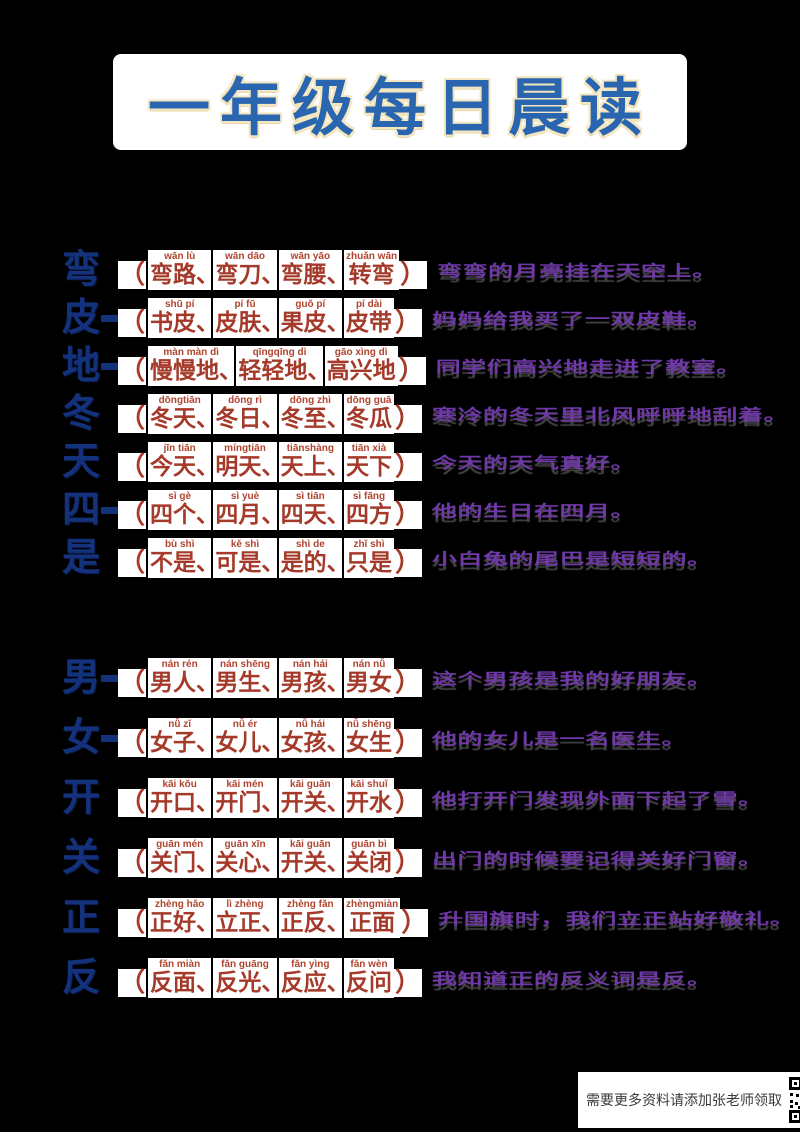  What do you see at coordinates (81, 414) in the screenshot?
I see `target-character: 冬` at bounding box center [81, 414].